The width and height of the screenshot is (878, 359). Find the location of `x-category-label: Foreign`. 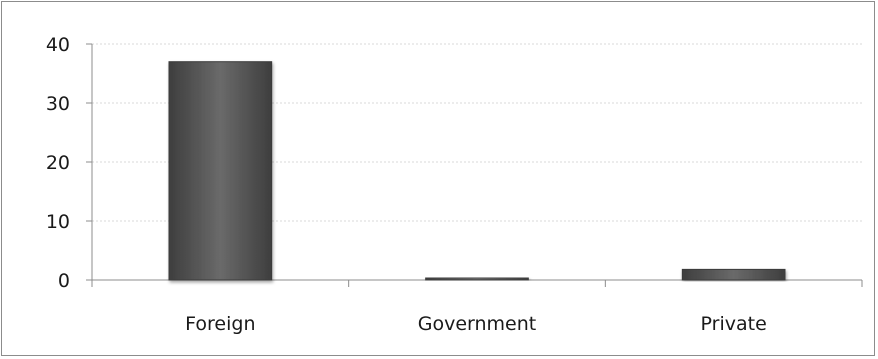

x-category-label: Foreign is located at coordinates (220, 324).